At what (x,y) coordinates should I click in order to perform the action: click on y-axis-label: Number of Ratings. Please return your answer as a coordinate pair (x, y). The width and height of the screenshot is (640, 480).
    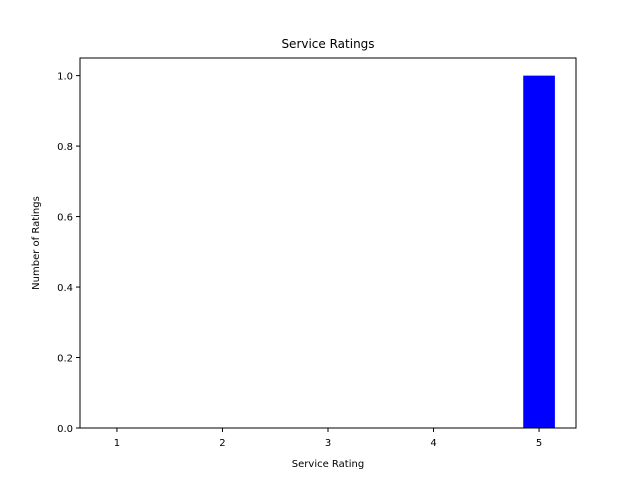
    Looking at the image, I should click on (36, 243).